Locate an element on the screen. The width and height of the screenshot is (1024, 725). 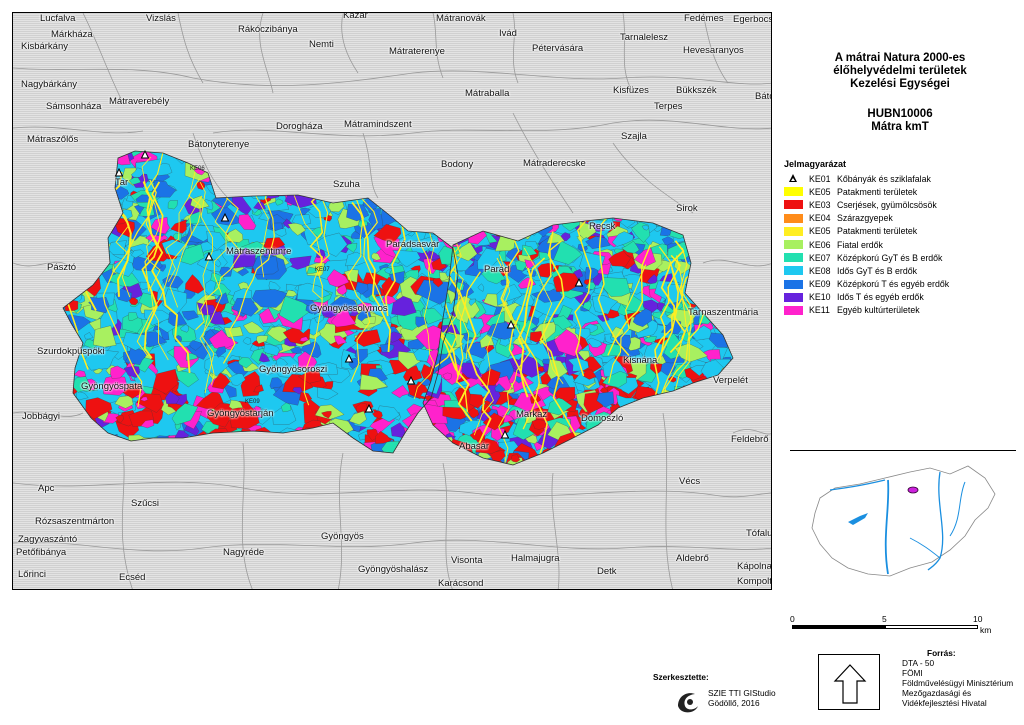
legend-item-ke06: KE06 Fiatal erdők is located at coordinates (900, 244).